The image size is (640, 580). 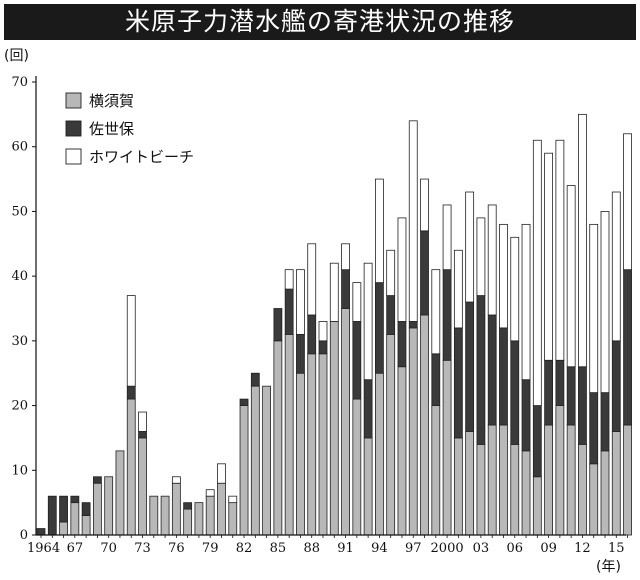 What do you see at coordinates (481, 548) in the screenshot?
I see `x-tick-label-2003: 03` at bounding box center [481, 548].